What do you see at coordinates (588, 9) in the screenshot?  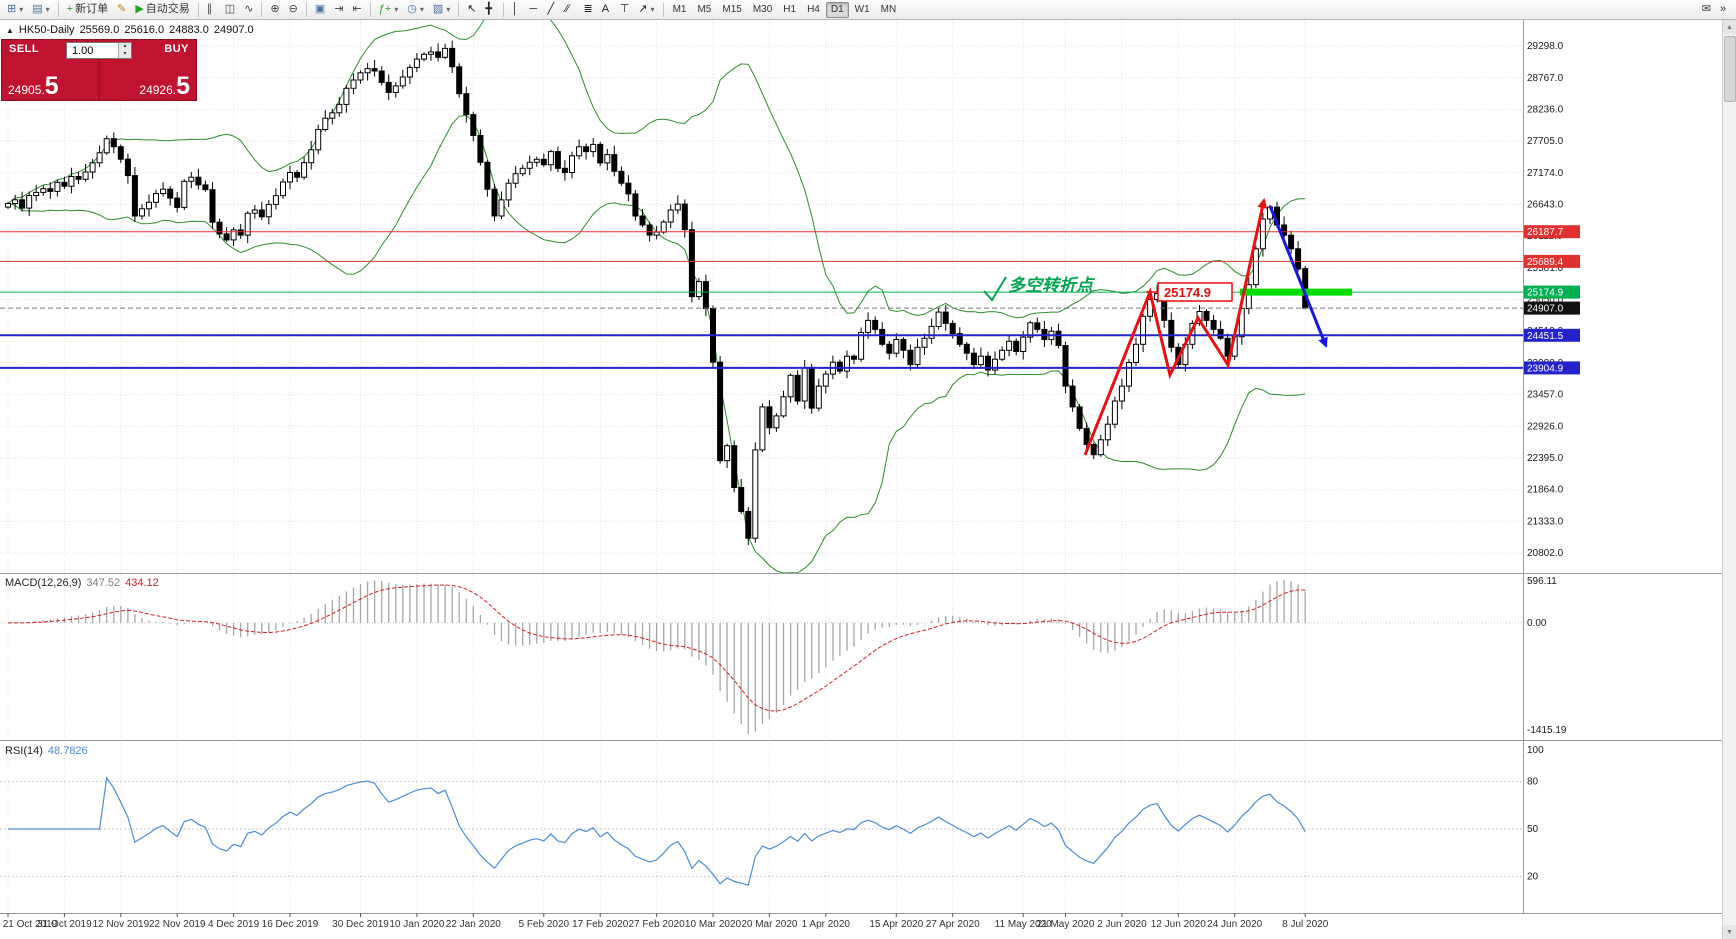 I see `fibonacci-button: ≣` at bounding box center [588, 9].